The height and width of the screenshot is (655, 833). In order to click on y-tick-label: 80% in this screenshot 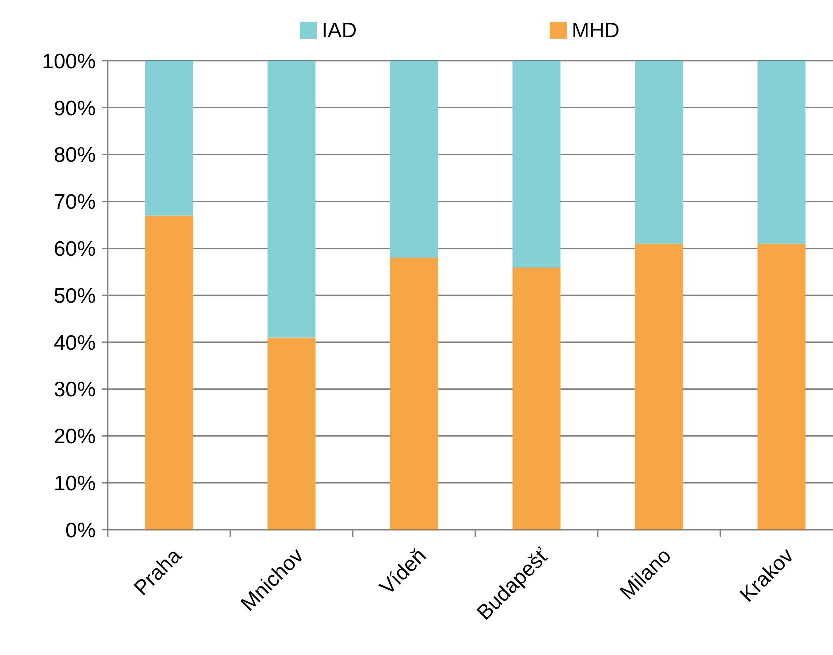, I will do `click(75, 156)`.